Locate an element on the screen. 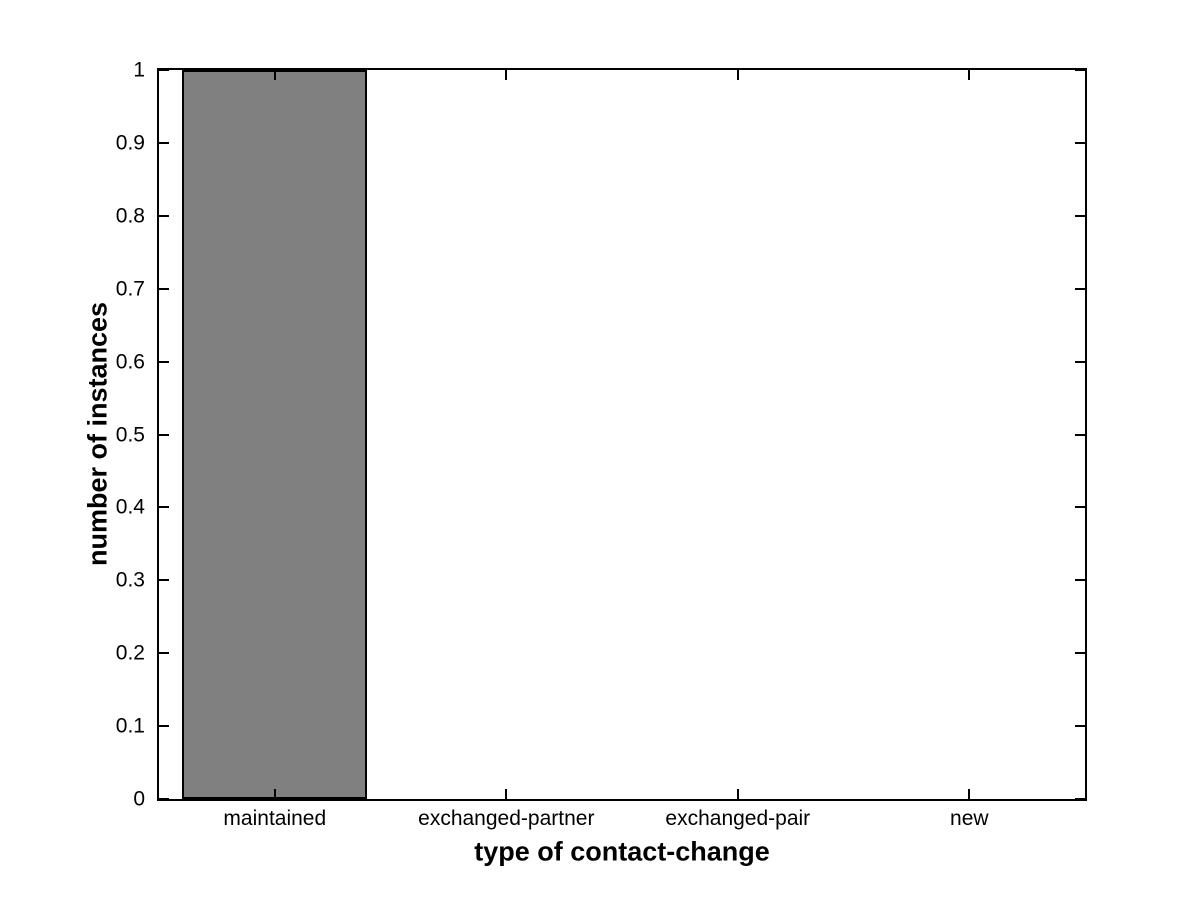 The image size is (1201, 901). y-axis-label: number of instances is located at coordinates (97, 434).